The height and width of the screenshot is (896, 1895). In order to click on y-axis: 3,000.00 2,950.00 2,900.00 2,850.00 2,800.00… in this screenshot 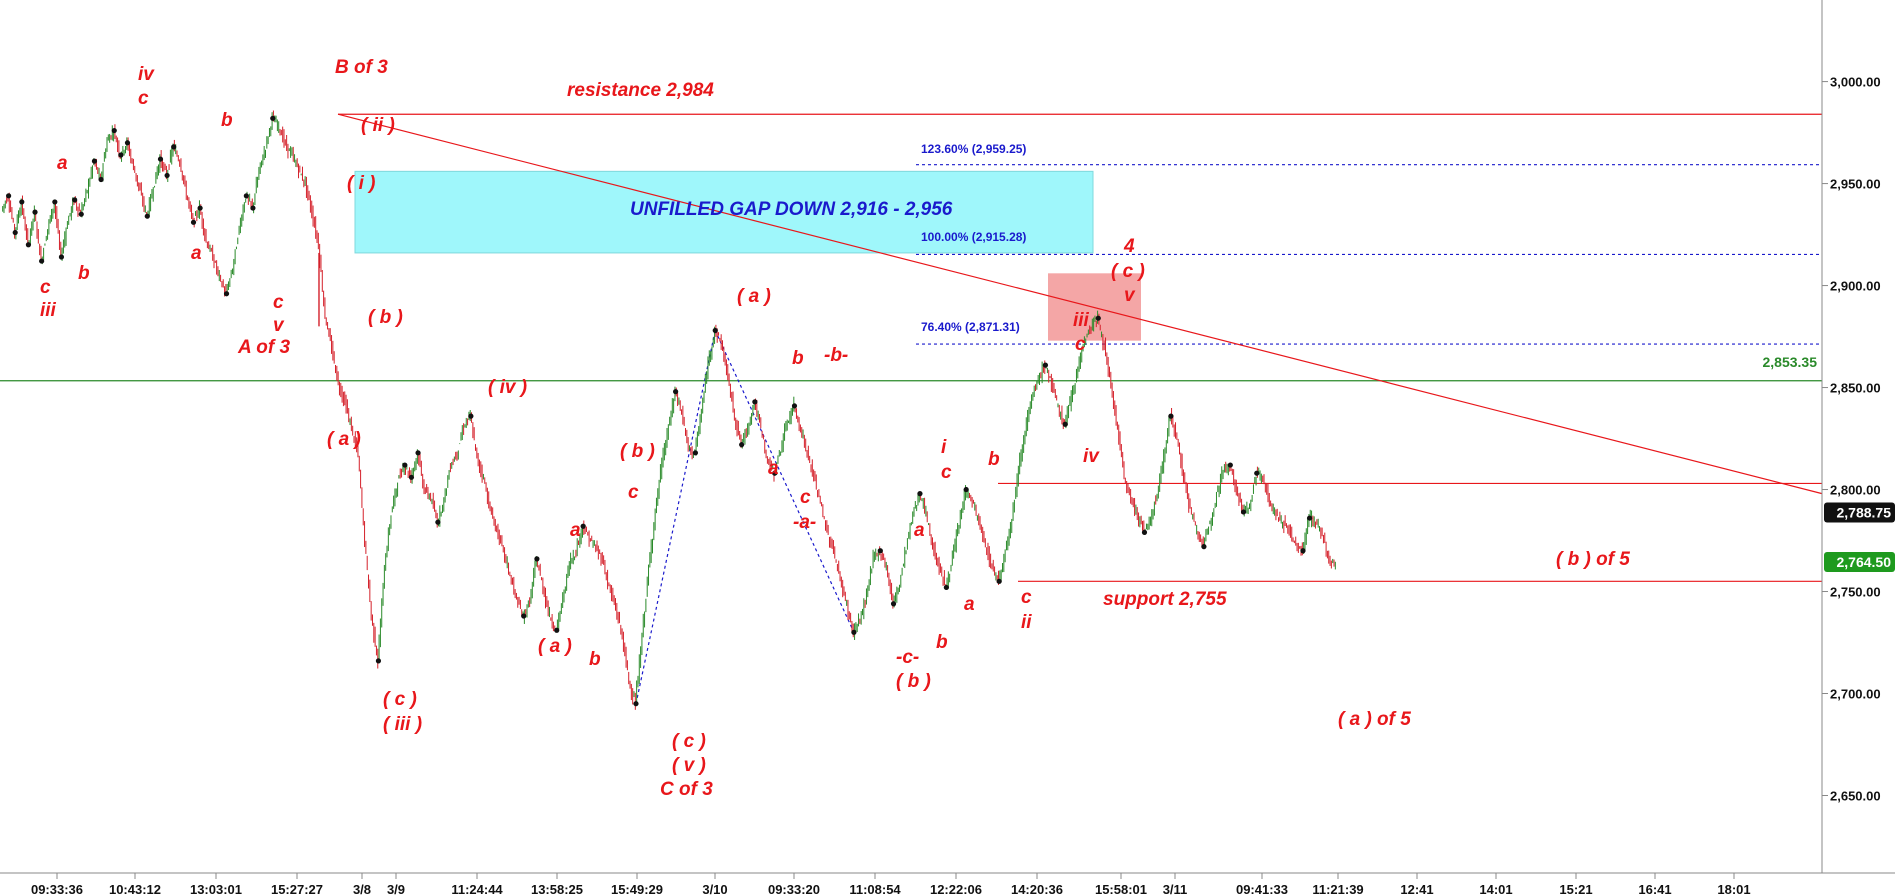, I will do `click(1851, 439)`.